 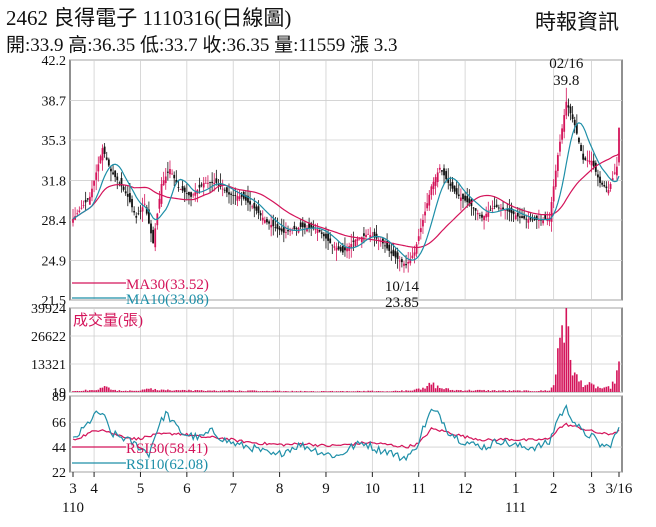 I want to click on x-month-label: 9, so click(x=326, y=489).